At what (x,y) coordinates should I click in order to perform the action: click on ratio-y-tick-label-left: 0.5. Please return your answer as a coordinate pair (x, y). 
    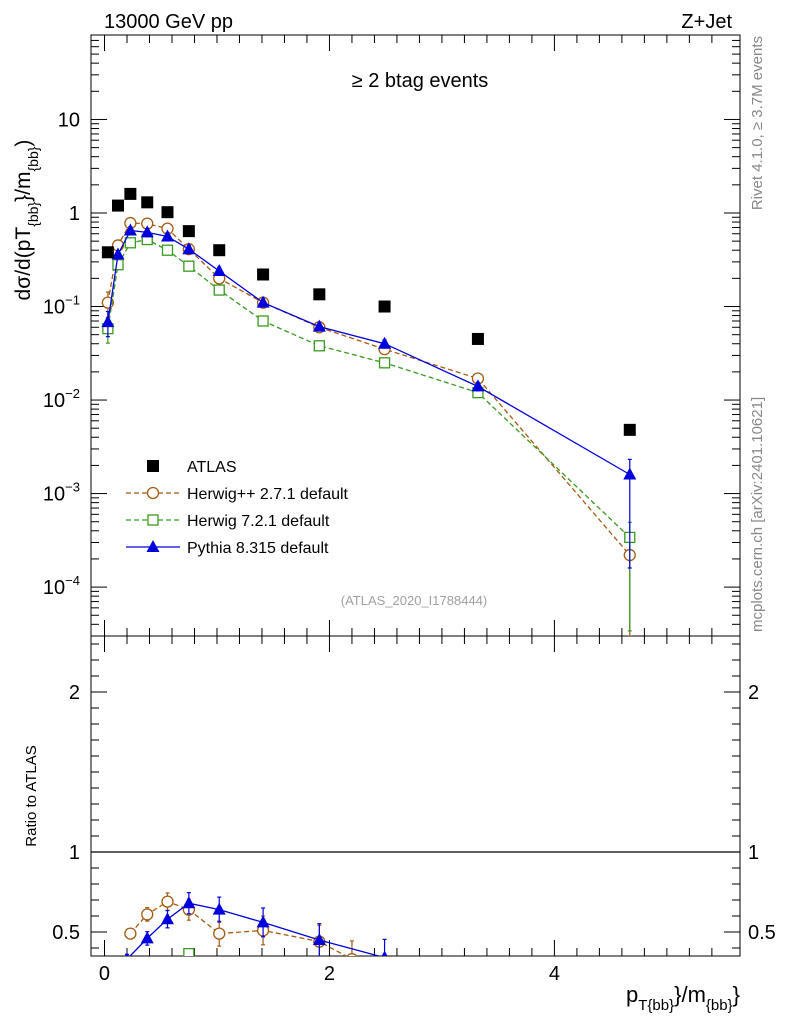
    Looking at the image, I should click on (66, 933).